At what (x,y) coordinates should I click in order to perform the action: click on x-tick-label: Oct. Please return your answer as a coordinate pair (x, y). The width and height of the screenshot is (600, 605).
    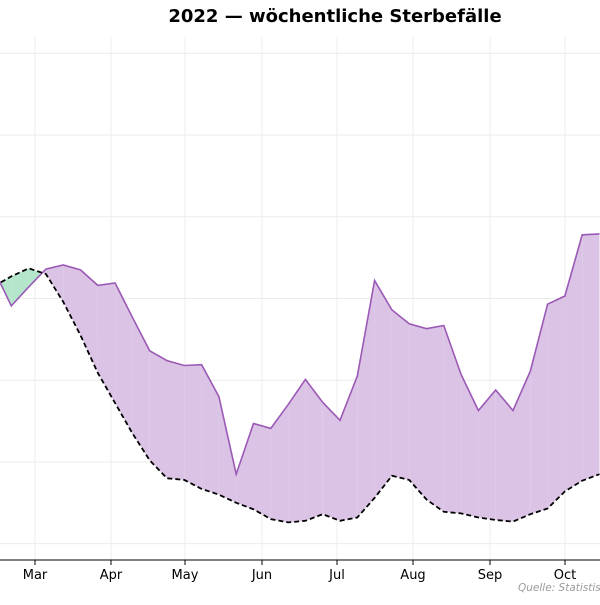
    Looking at the image, I should click on (565, 575).